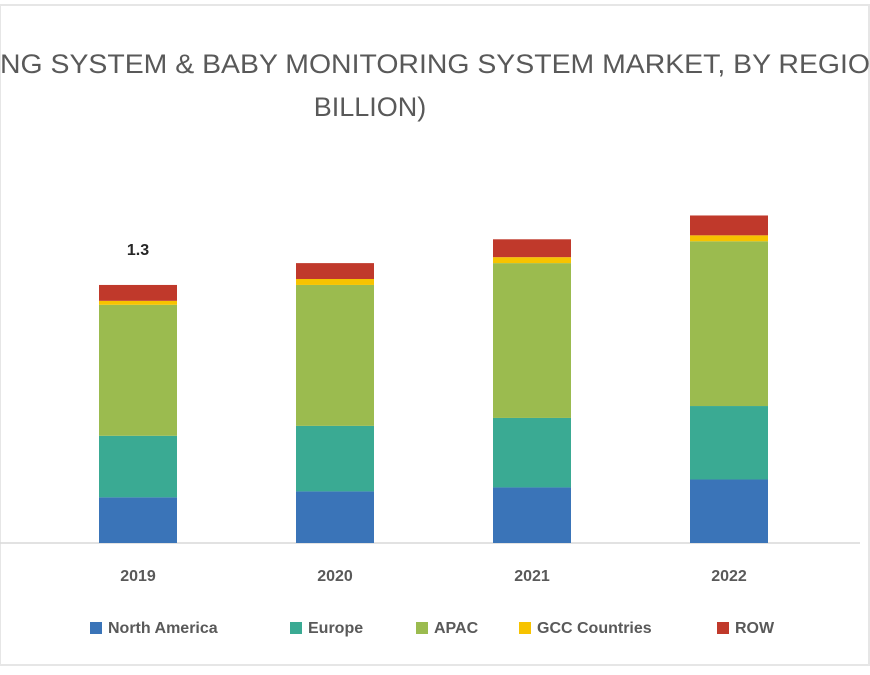 This screenshot has width=870, height=675. I want to click on x-tick-label: 2021, so click(532, 576).